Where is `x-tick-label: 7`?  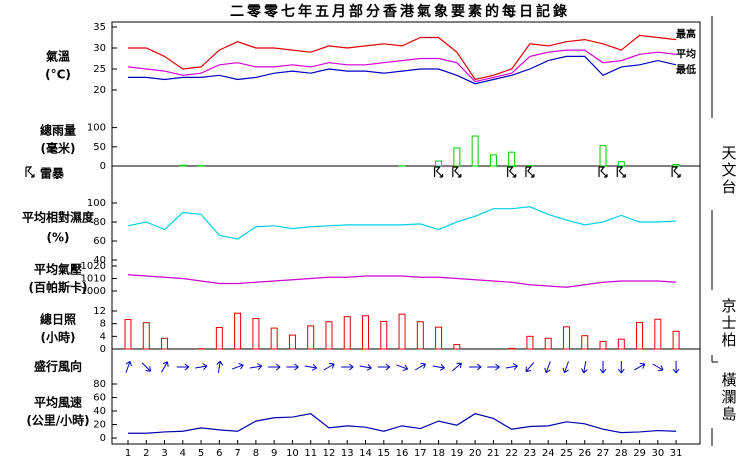
x-tick-label: 7 is located at coordinates (237, 453).